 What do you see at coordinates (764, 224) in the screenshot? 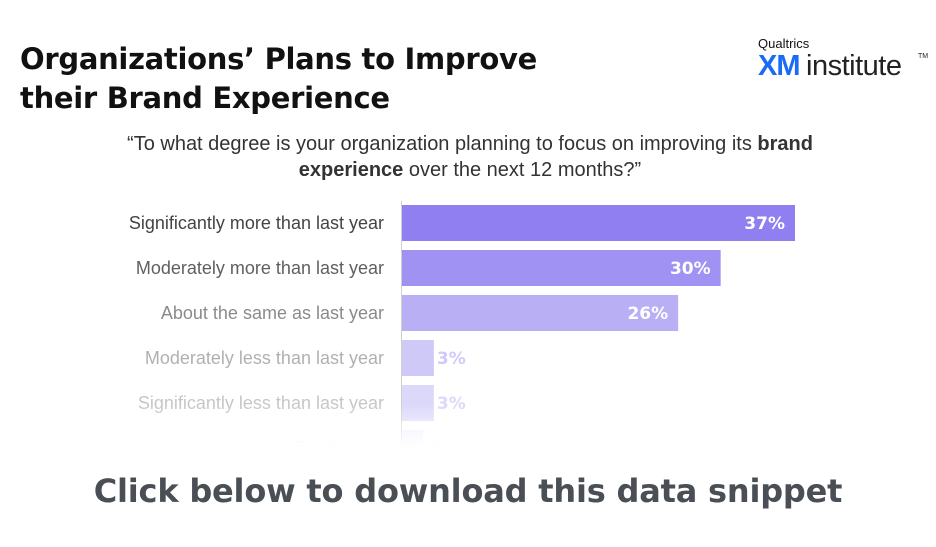
I see `bar-value-label: 37%` at bounding box center [764, 224].